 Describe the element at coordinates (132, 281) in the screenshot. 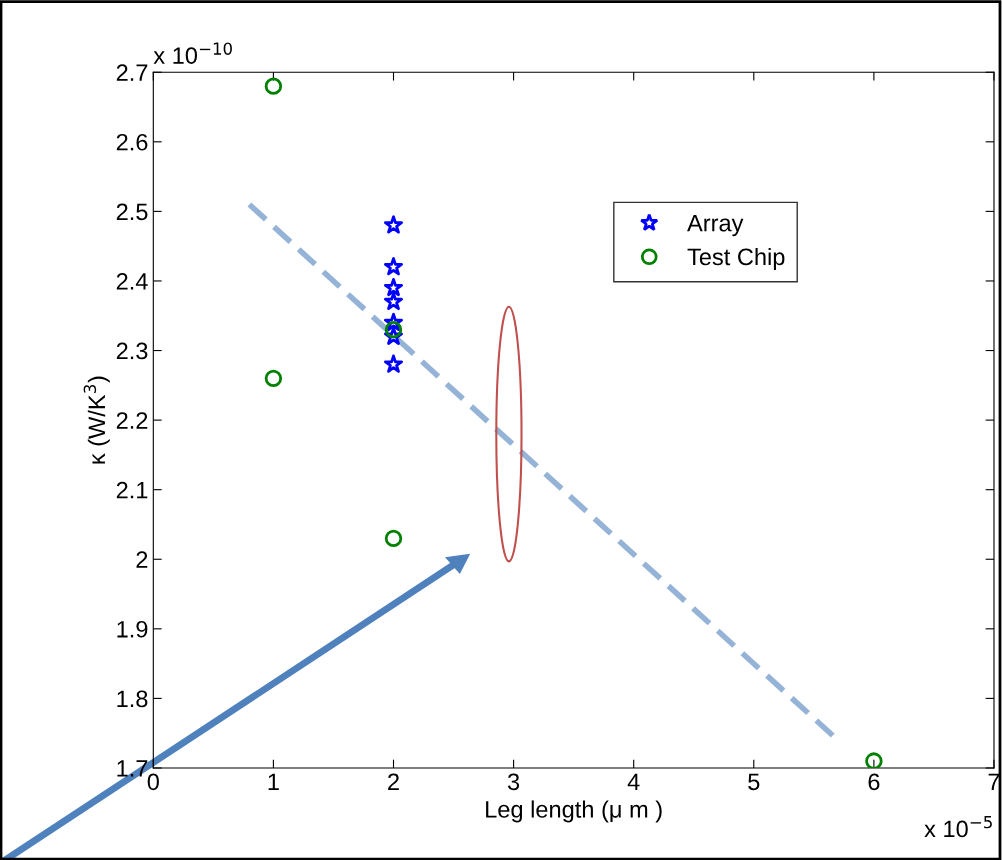

I see `y-tick-label: 2.4` at that location.